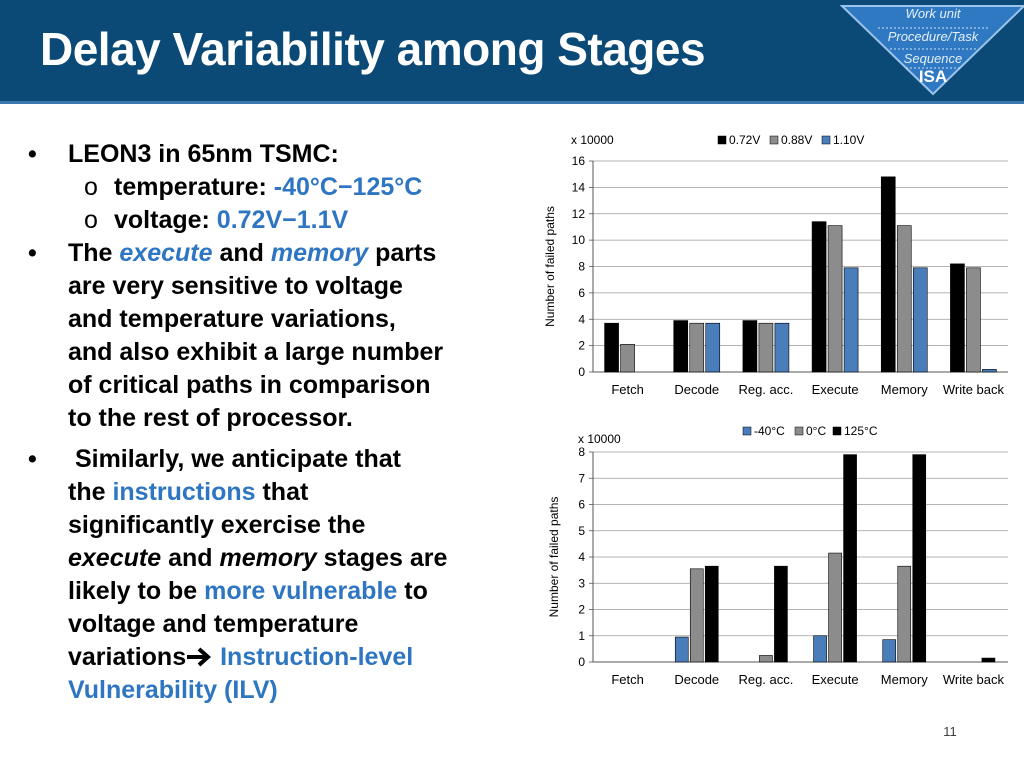  What do you see at coordinates (402, 253) in the screenshot?
I see `bullet-text: parts` at bounding box center [402, 253].